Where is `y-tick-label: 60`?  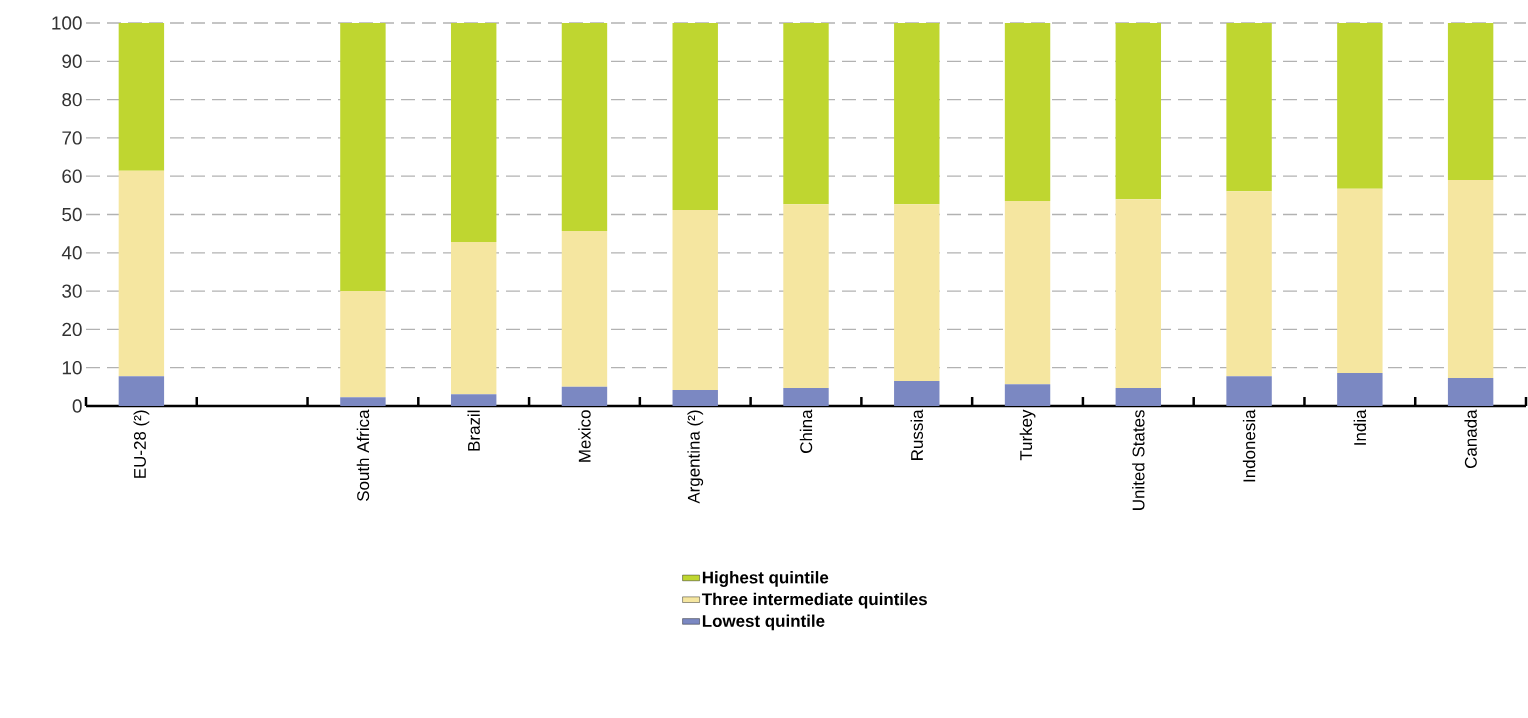
y-tick-label: 60 is located at coordinates (72, 176).